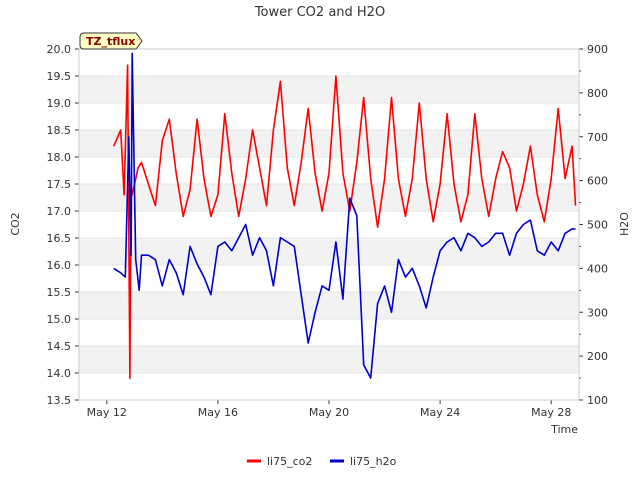 The image size is (640, 480). I want to click on y-right-tick-label: 900, so click(597, 49).